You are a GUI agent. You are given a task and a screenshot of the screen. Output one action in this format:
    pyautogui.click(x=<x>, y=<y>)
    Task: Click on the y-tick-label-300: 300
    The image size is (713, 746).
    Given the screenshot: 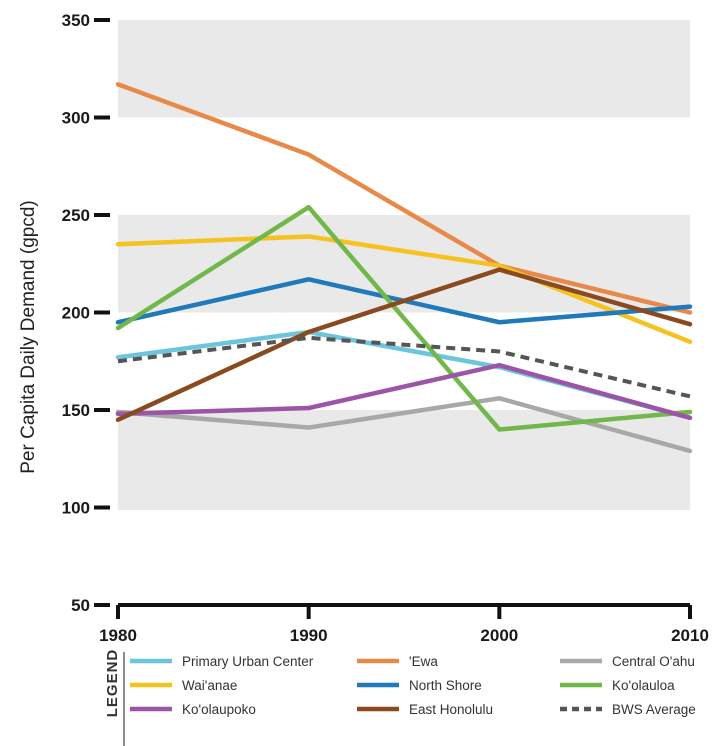 What is the action you would take?
    pyautogui.click(x=76, y=118)
    